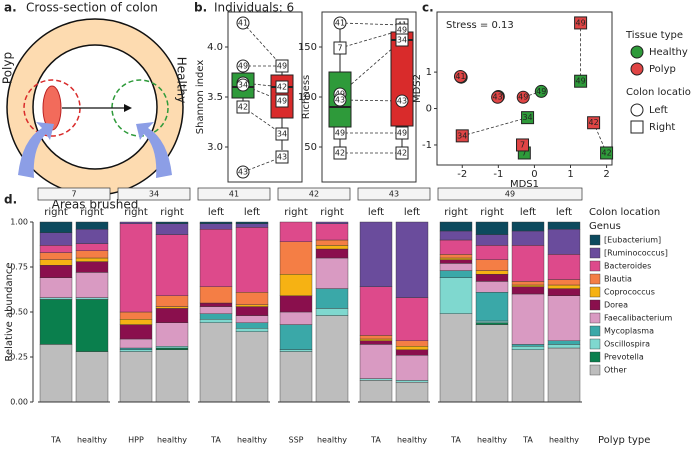  I want to click on y-tick-label: 0.25, so click(19, 357).